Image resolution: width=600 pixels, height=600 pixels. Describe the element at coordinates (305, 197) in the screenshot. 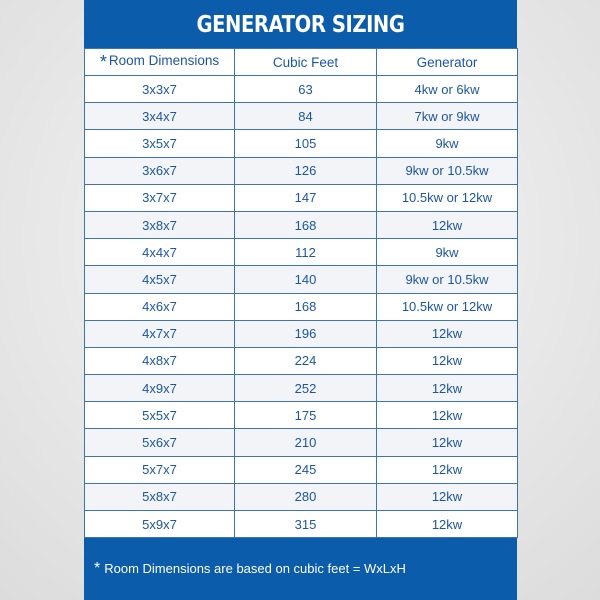

I see `cell-cubic-feet: 147` at that location.